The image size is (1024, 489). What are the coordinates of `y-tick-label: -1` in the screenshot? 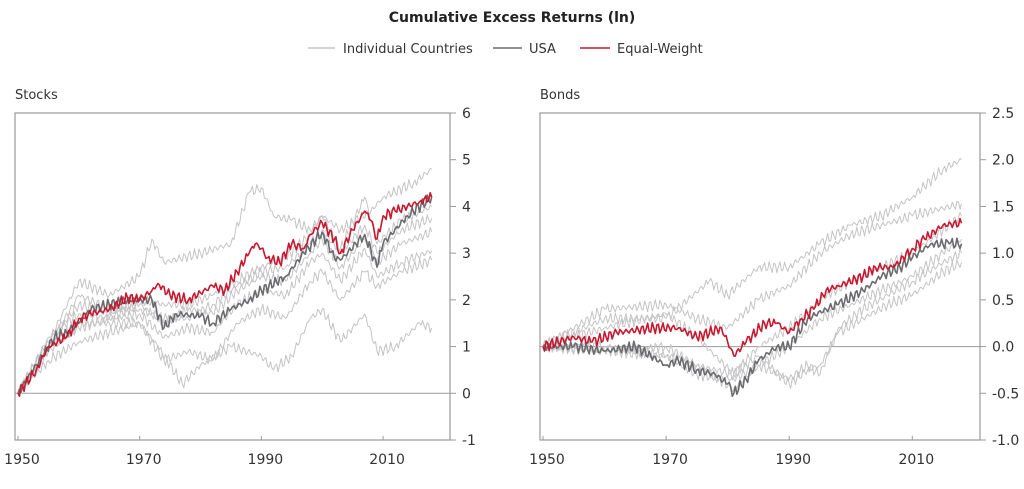 It's located at (469, 441).